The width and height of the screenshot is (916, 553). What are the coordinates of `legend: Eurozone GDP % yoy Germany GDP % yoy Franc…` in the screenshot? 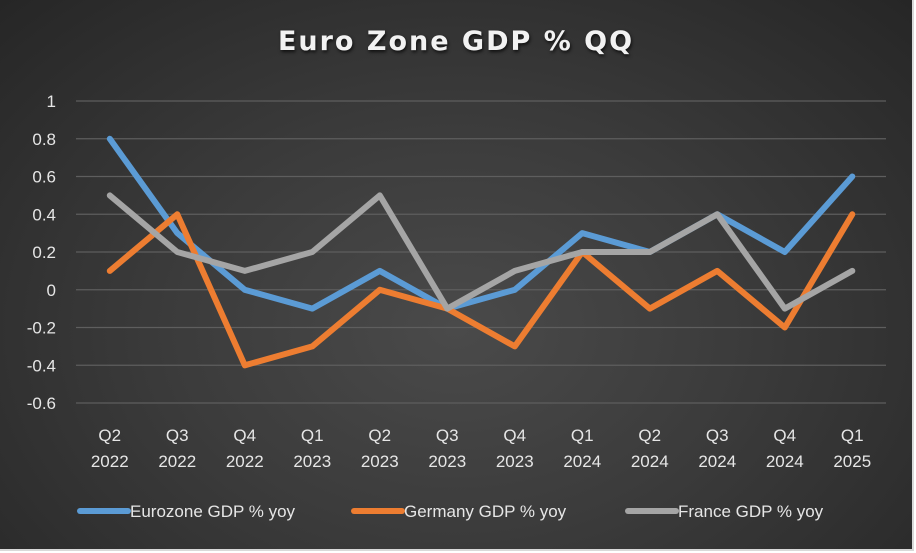 It's located at (450, 511).